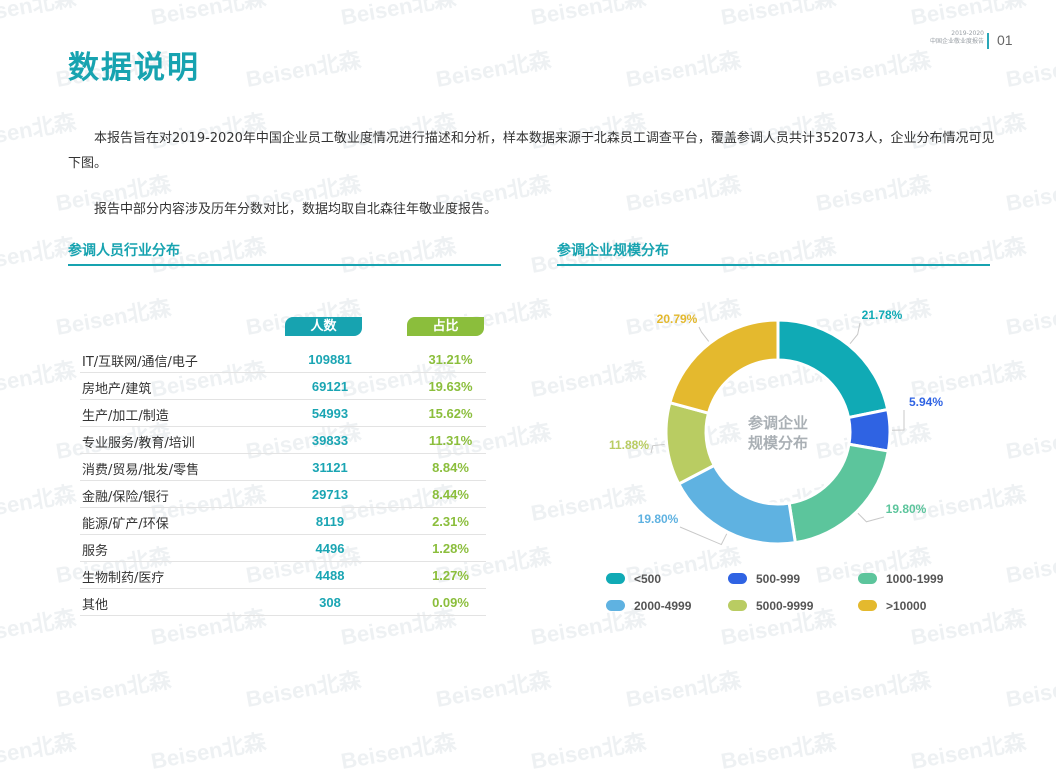  Describe the element at coordinates (926, 402) in the screenshot. I see `donut-data-label: 5.94%` at that location.